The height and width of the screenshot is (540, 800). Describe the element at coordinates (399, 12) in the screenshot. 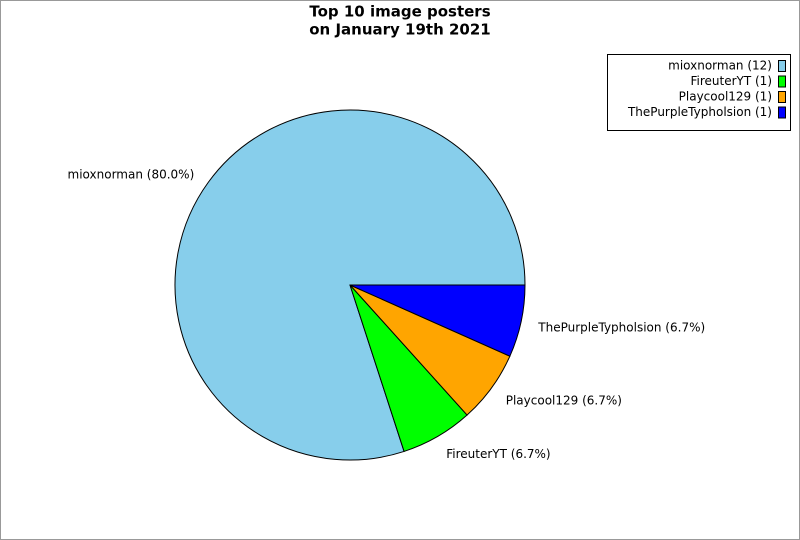

I see `chart-title: Top 10 image posters` at that location.